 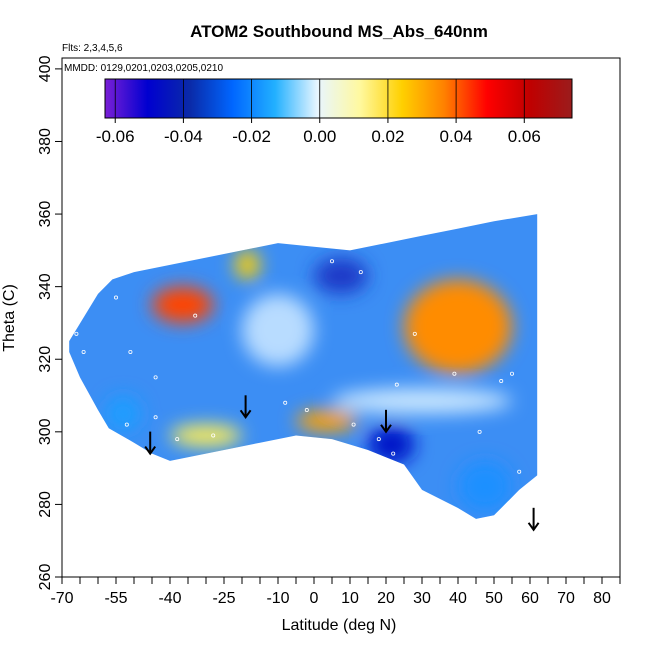 I want to click on colorbar: -0.06 -0.04 -0.02 0.00 0.02 0.04 0.06, so click(x=334, y=112).